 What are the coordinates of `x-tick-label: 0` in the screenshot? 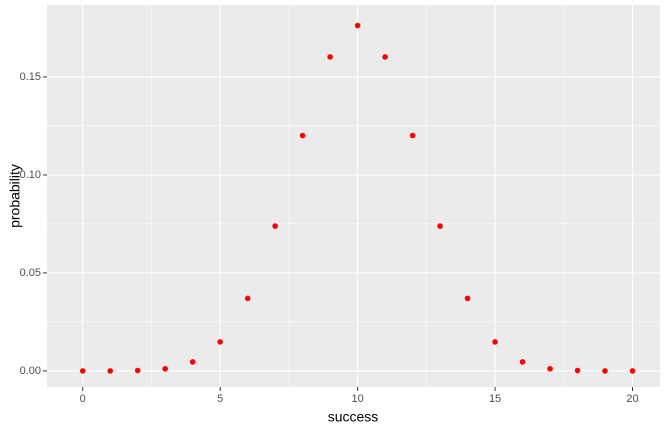 It's located at (83, 399).